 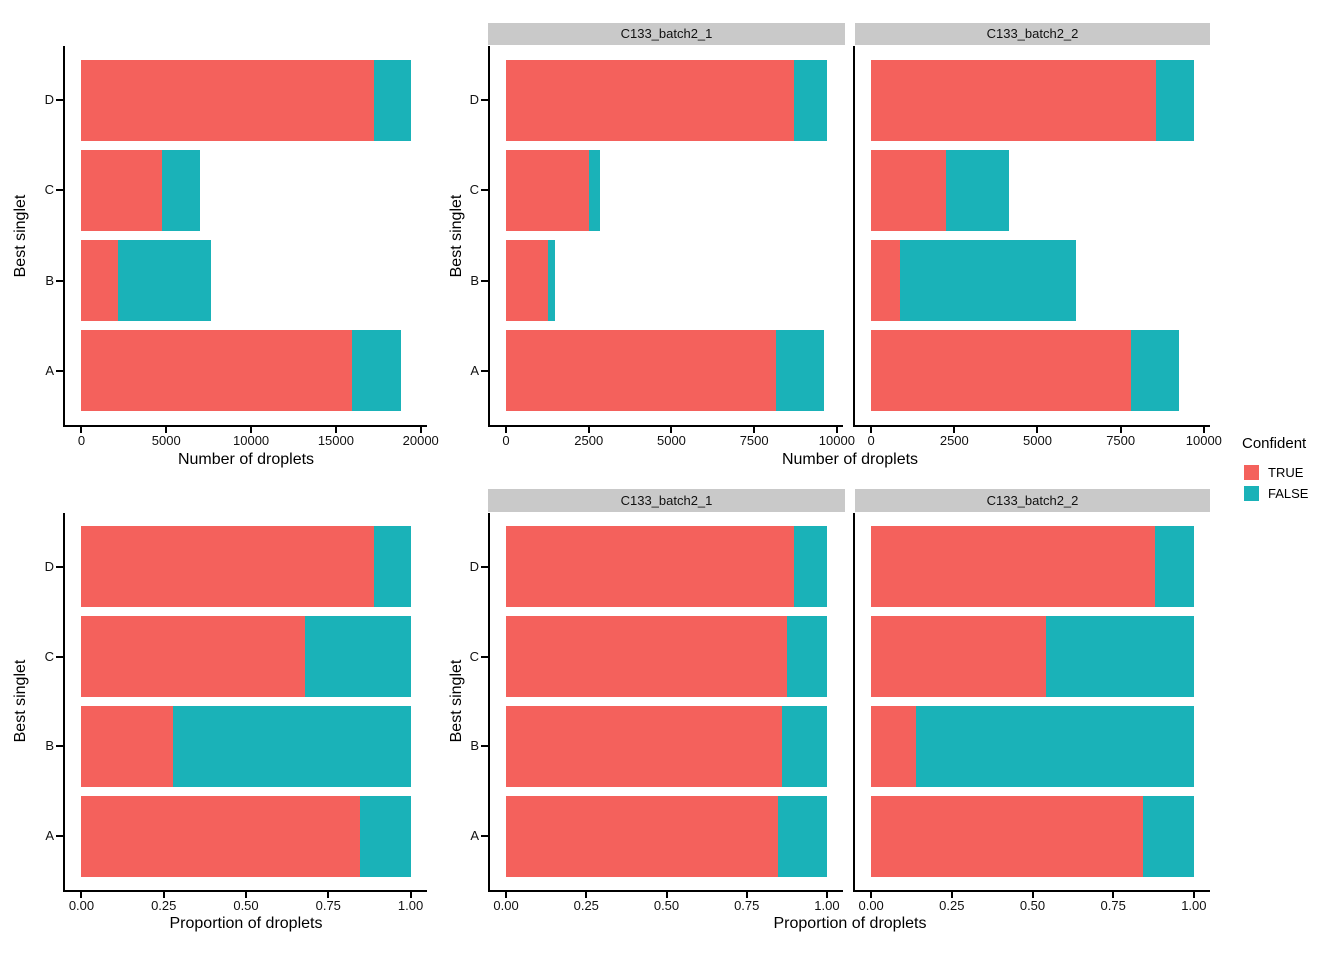 I want to click on panel-counts-batch2: 0 2500 5000 7500 10000, so click(x=1037, y=247).